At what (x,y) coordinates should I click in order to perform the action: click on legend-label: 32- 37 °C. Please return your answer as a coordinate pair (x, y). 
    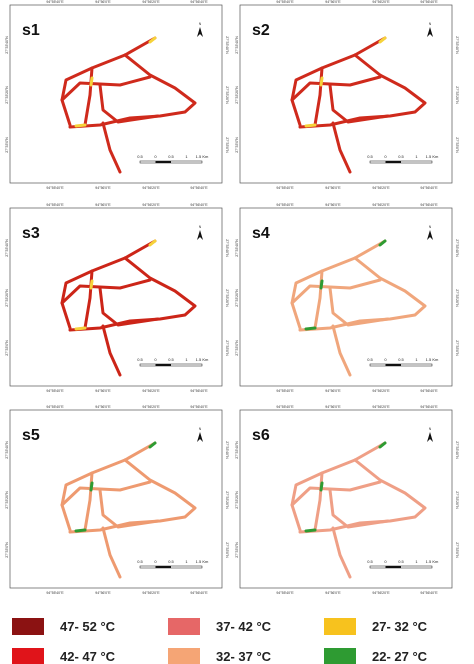
    Looking at the image, I should click on (244, 656).